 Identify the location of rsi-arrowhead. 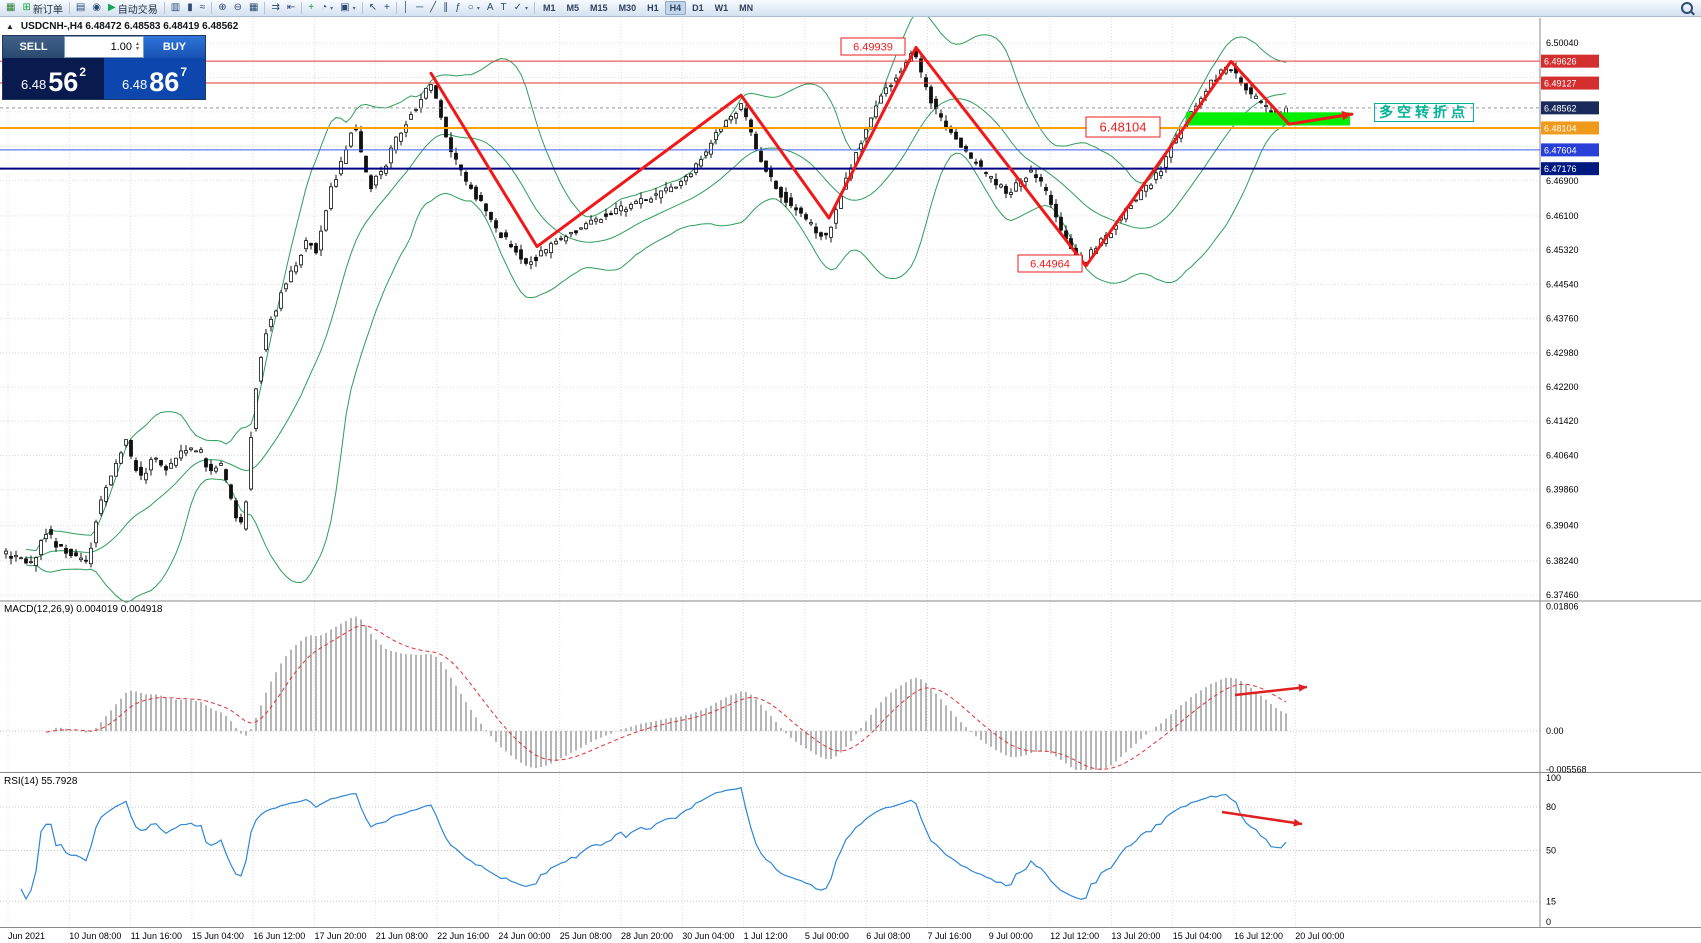
(1297, 822).